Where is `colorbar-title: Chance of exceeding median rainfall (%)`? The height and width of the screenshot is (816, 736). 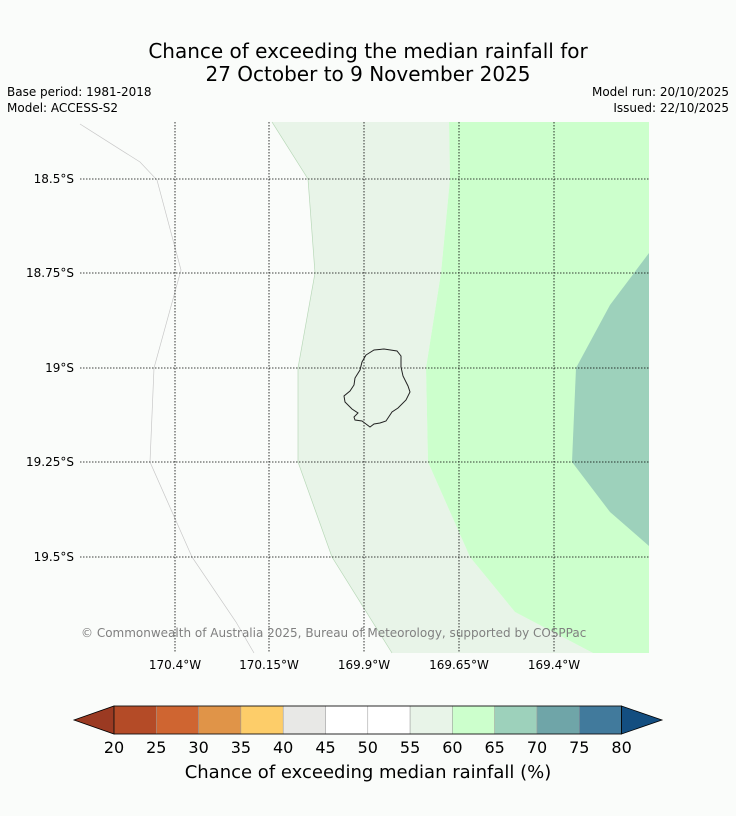
colorbar-title: Chance of exceeding median rainfall (%) is located at coordinates (368, 772).